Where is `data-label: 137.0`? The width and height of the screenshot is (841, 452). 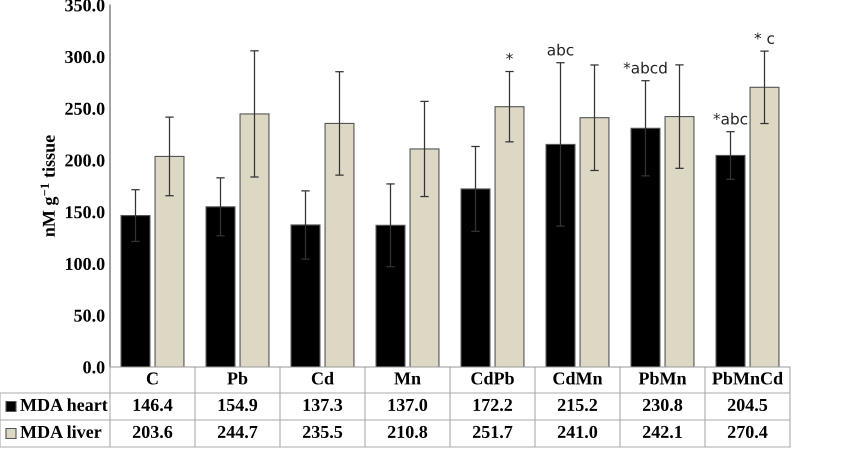 data-label: 137.0 is located at coordinates (408, 405).